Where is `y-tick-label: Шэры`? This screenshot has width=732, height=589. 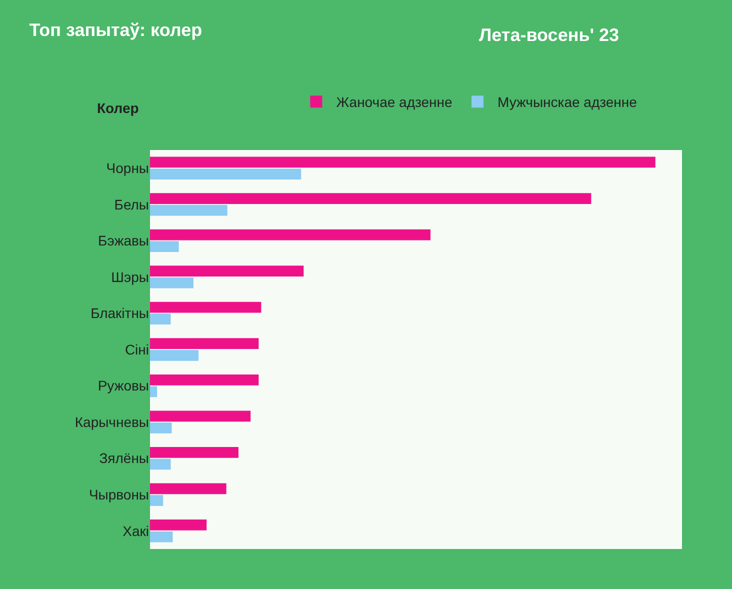 y-tick-label: Шэры is located at coordinates (130, 276).